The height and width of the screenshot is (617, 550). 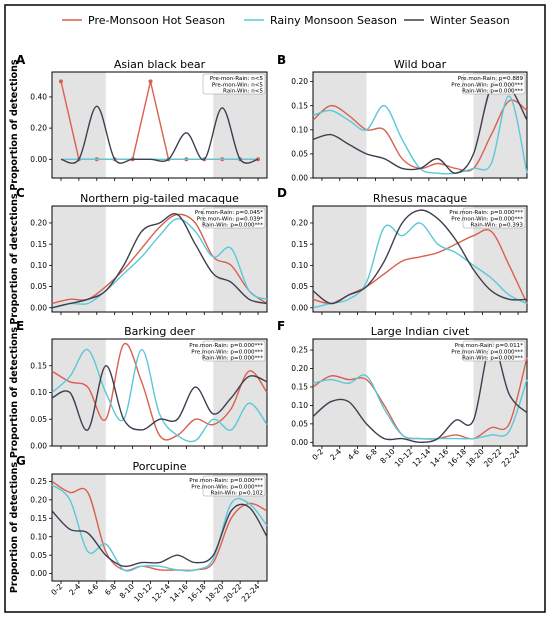 What do you see at coordinates (420, 331) in the screenshot?
I see `panel-title: Large Indian civet` at bounding box center [420, 331].